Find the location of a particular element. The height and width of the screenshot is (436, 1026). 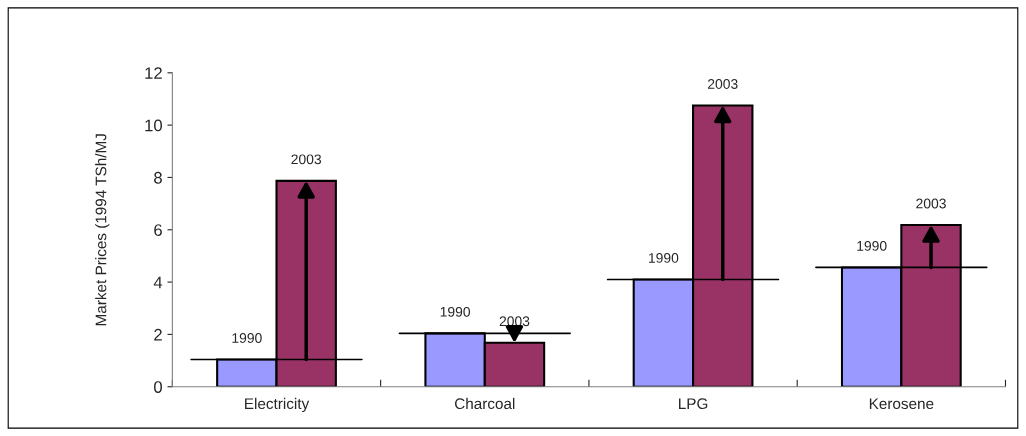

x-tick-label: LPG is located at coordinates (693, 404).